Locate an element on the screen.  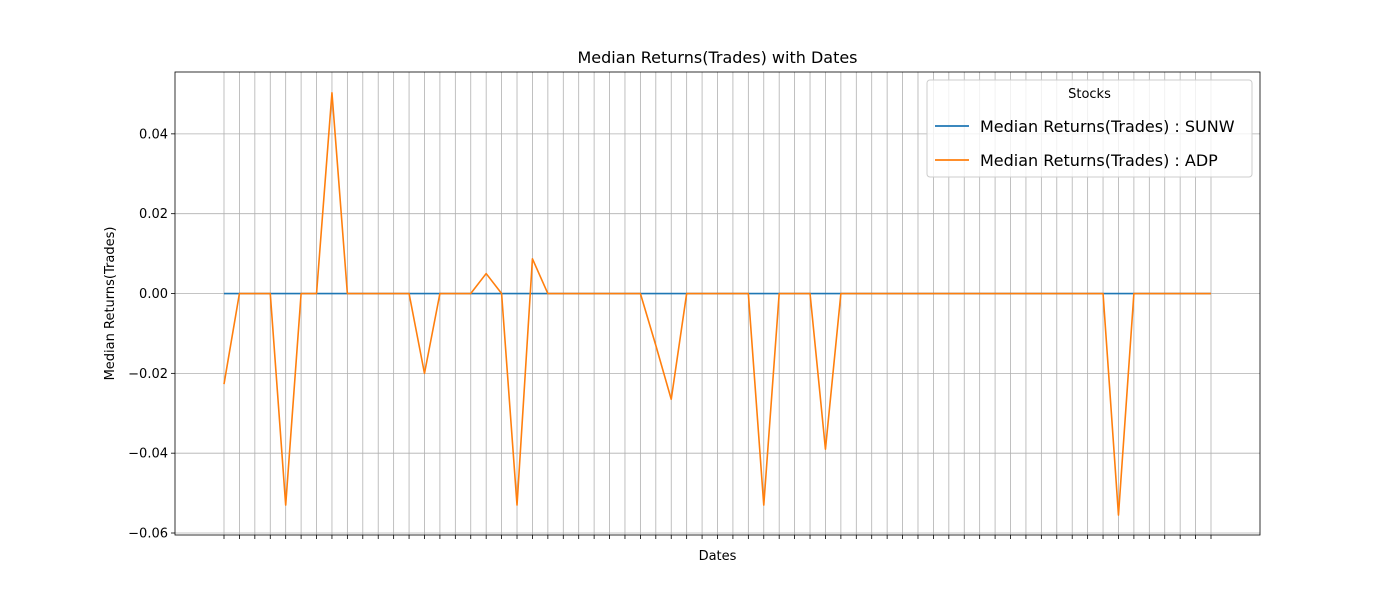
y-ticks: 0.04 0.02 0.00 −0.02 −0.04 −0.06 is located at coordinates (151, 334).